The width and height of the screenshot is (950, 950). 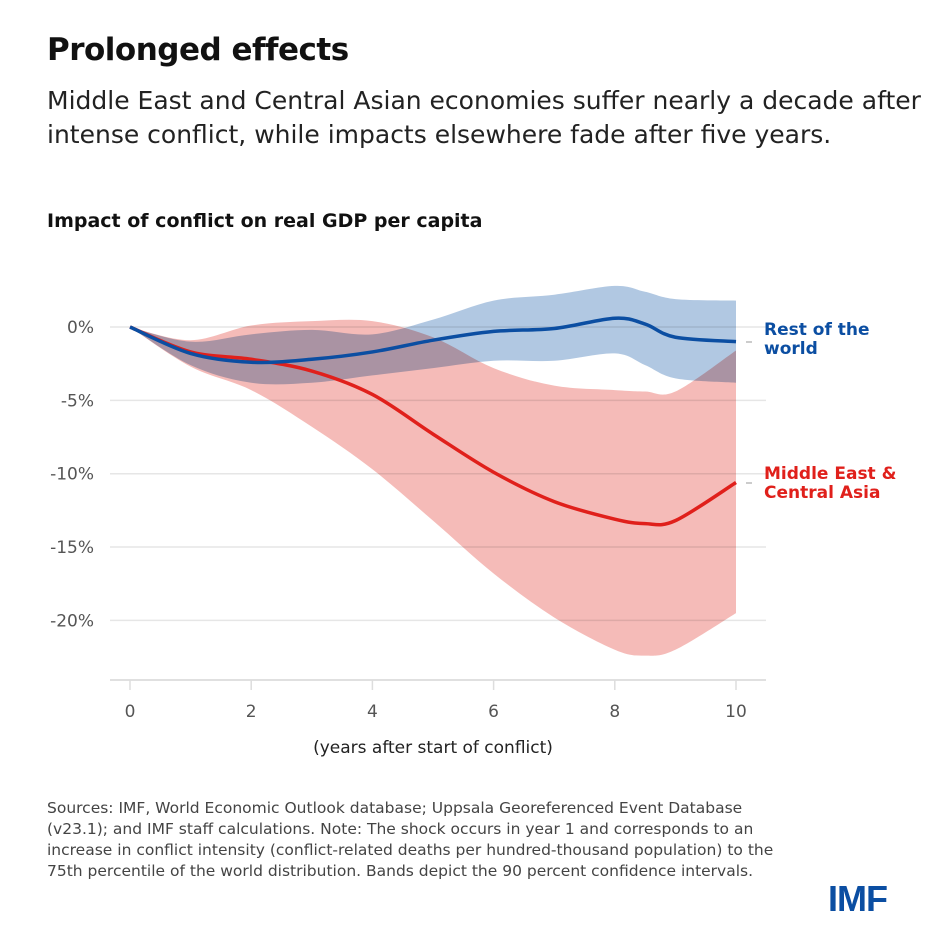 I want to click on series-label-rest-line1: Rest of the, so click(x=817, y=330).